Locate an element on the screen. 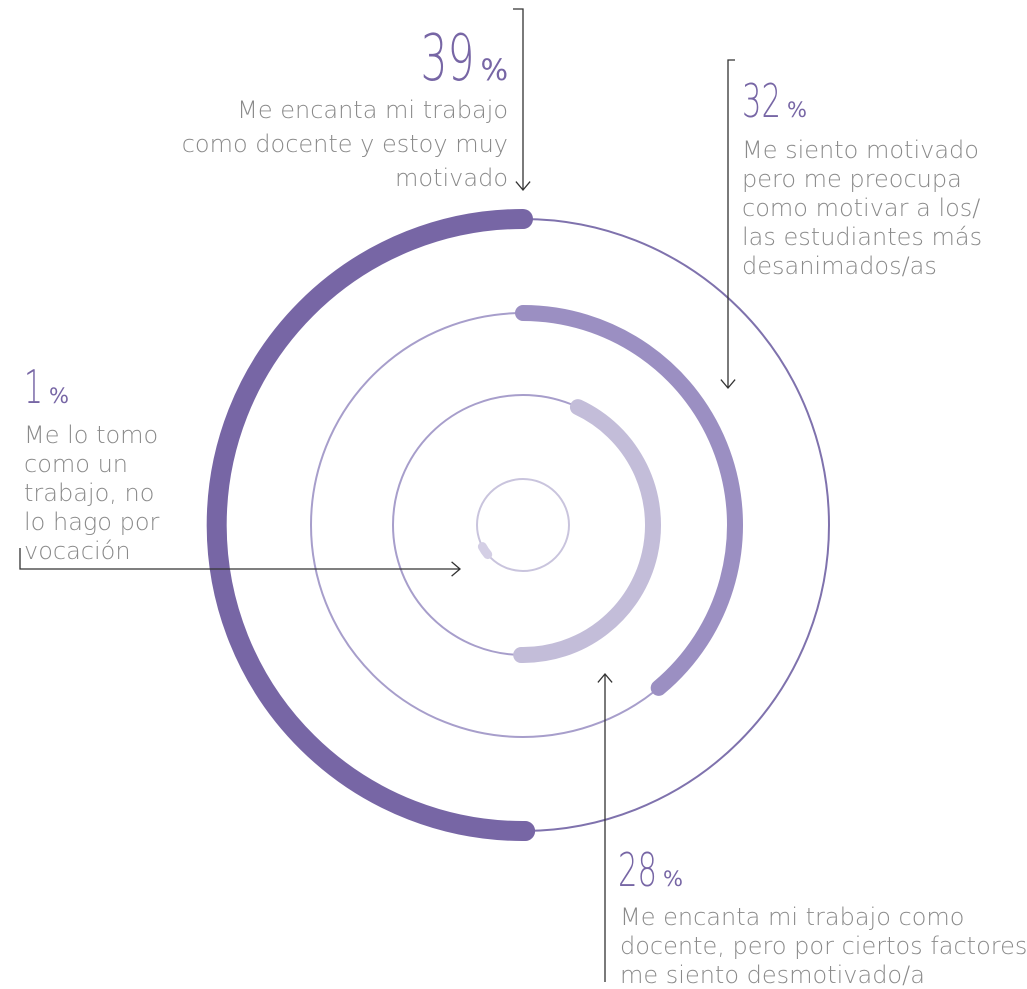 Image resolution: width=1027 pixels, height=989 pixels. value-label-1: 39% is located at coordinates (464, 59).